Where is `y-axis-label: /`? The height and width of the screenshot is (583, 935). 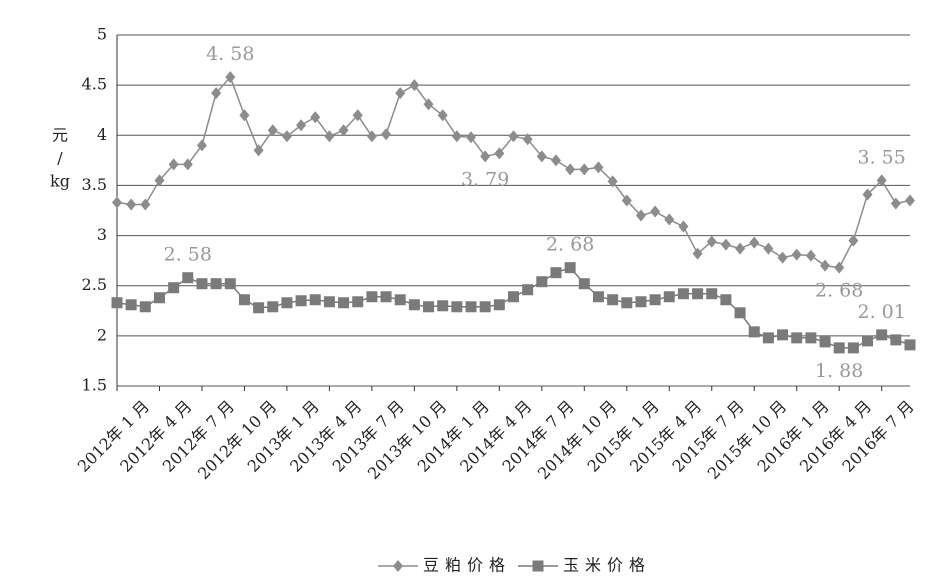
y-axis-label: / is located at coordinates (60, 158).